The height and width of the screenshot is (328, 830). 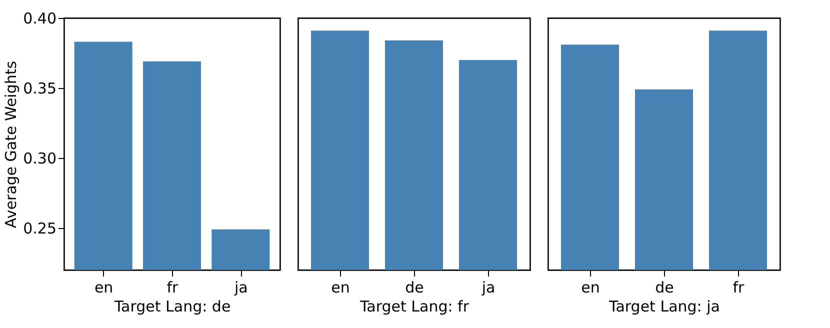 I want to click on y-axis-title: Average Gate Weights, so click(x=11, y=144).